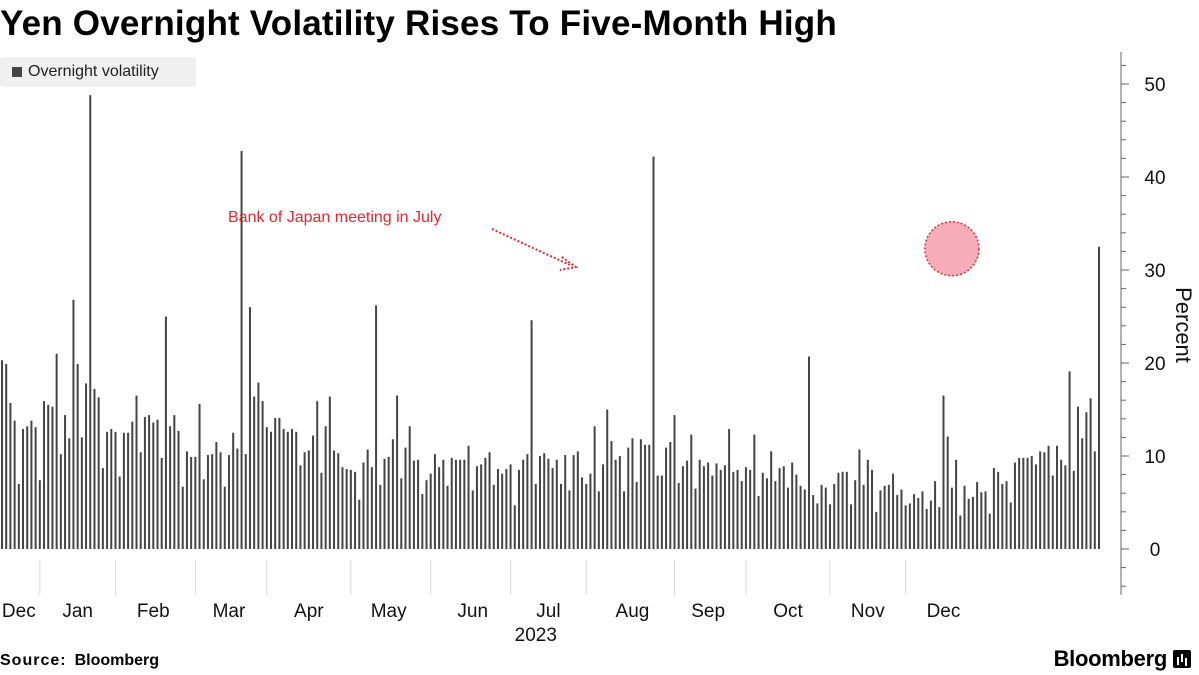 This screenshot has height=675, width=1199. What do you see at coordinates (334, 217) in the screenshot?
I see `annotation-text: Bank of Japan meeting in July` at bounding box center [334, 217].